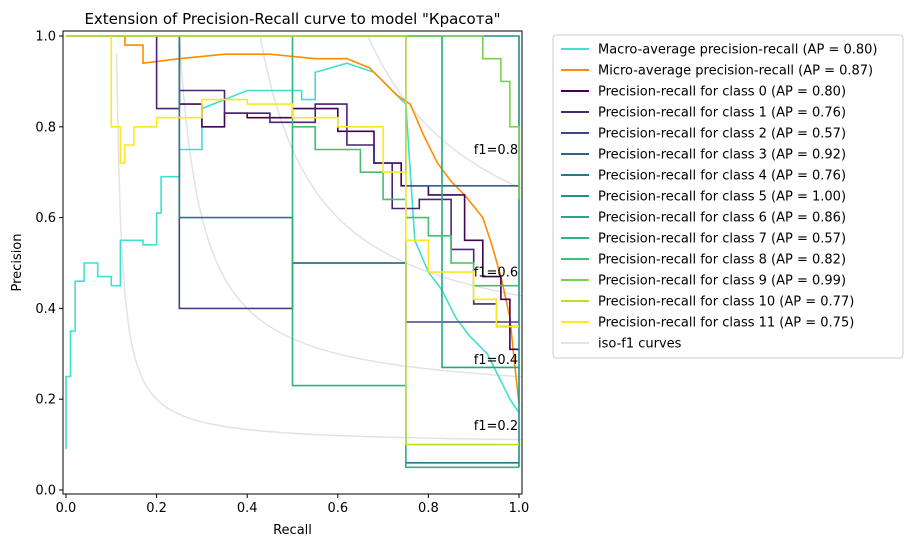 This screenshot has width=911, height=551. I want to click on y-tick-label: 0.6, so click(45, 218).